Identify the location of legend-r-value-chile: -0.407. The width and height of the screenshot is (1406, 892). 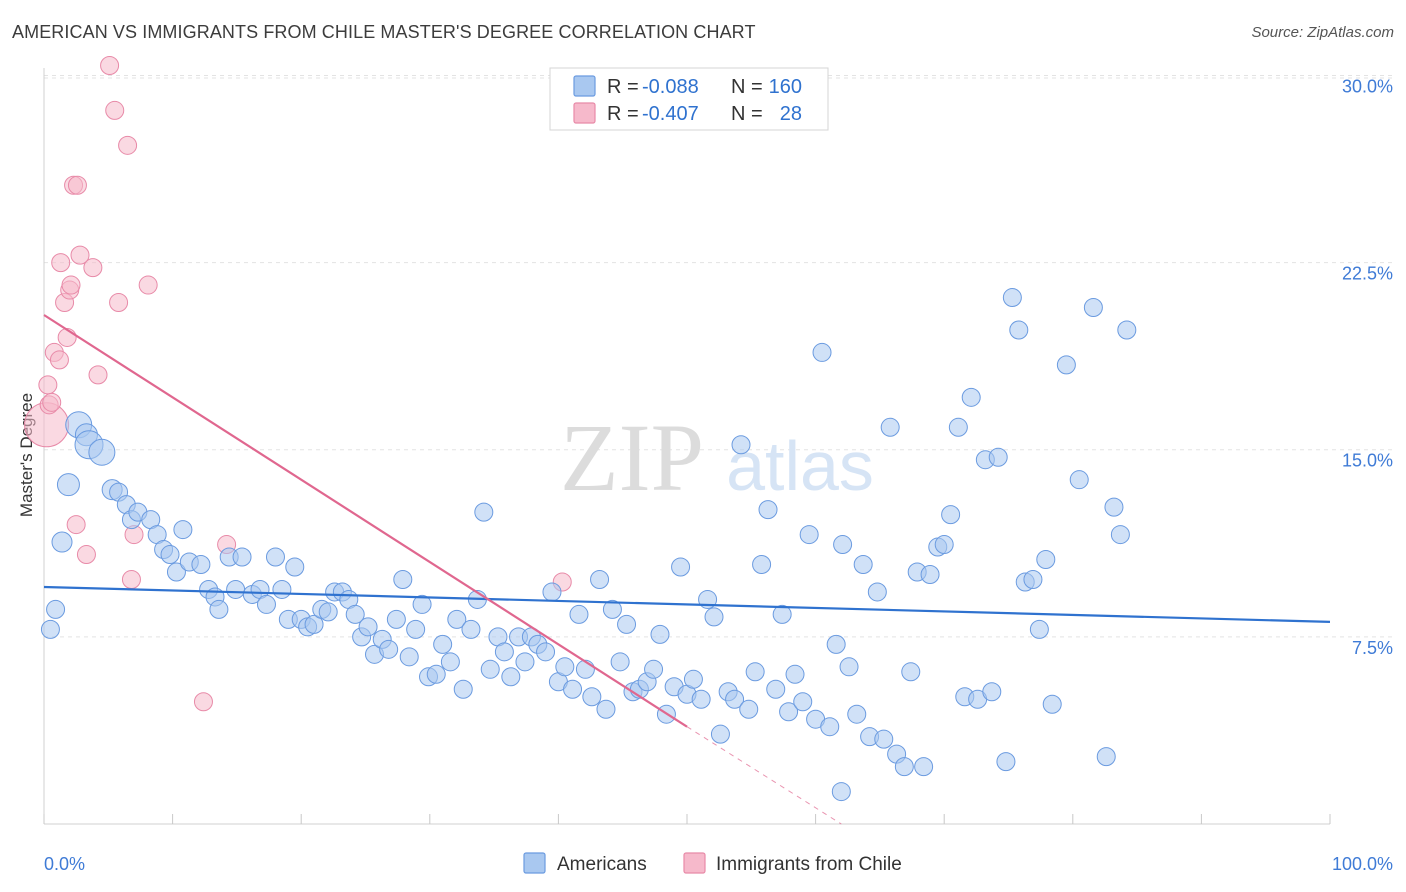
(670, 114).